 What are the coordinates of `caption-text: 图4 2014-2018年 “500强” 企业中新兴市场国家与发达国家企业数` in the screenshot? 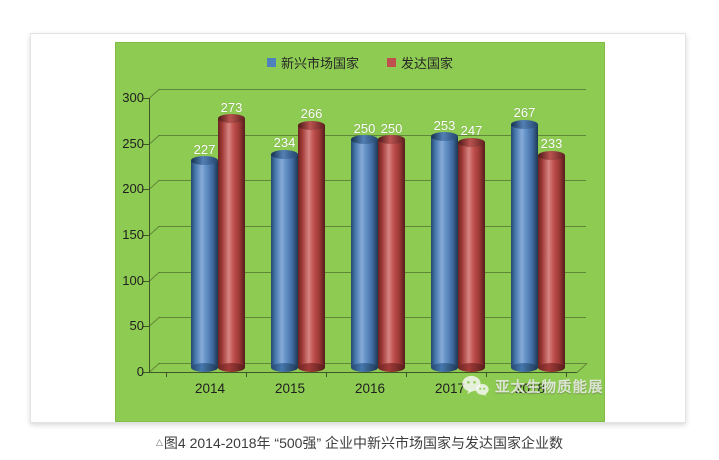 It's located at (363, 443).